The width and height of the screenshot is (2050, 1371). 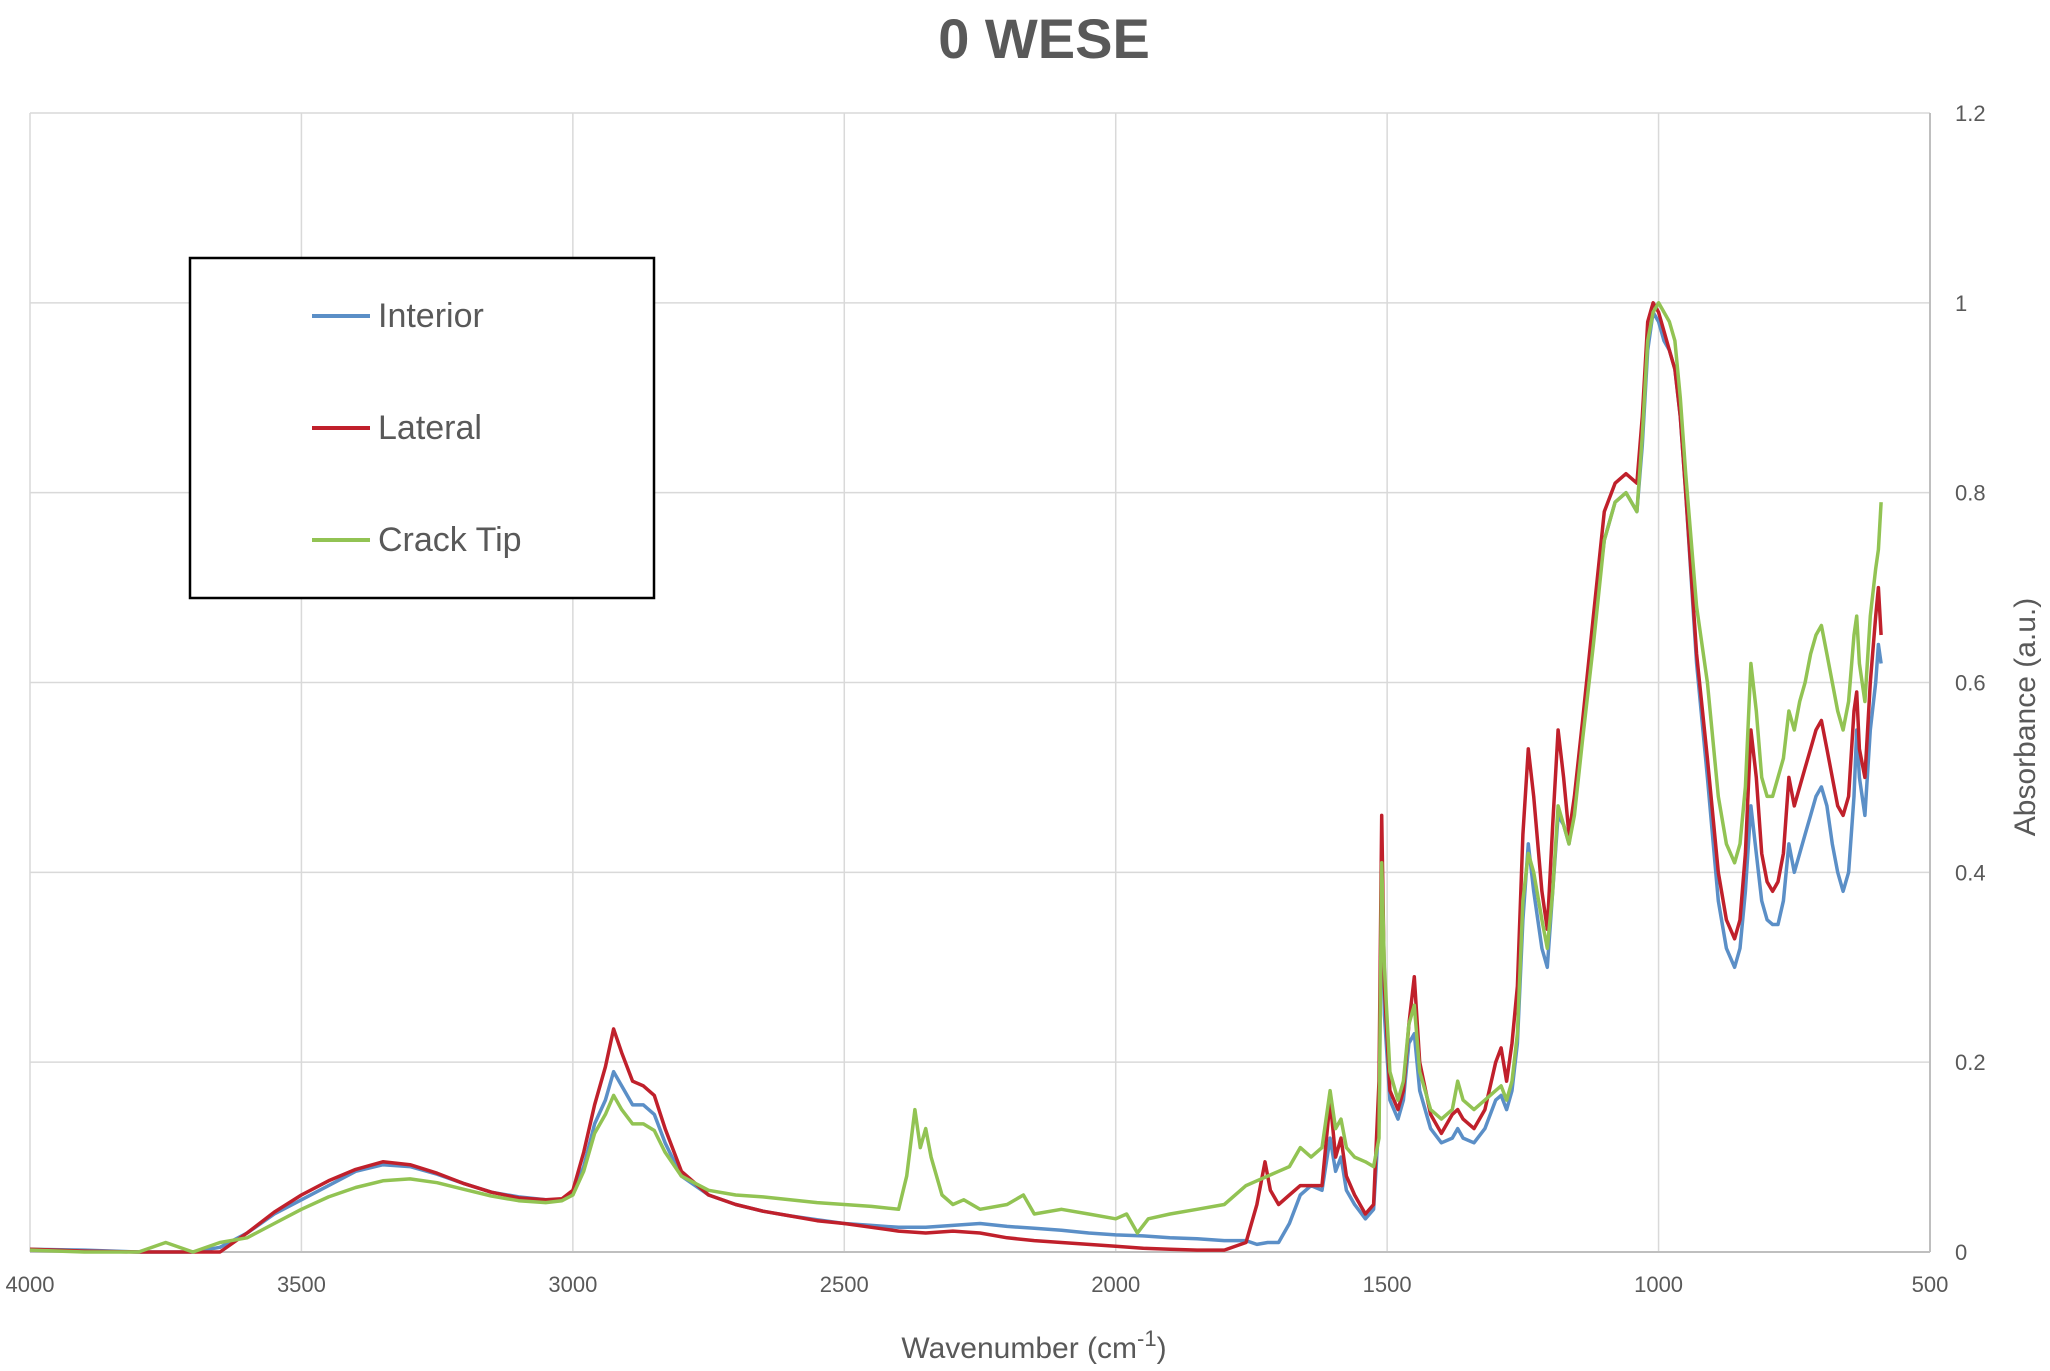 What do you see at coordinates (430, 428) in the screenshot?
I see `legend-label: Lateral` at bounding box center [430, 428].